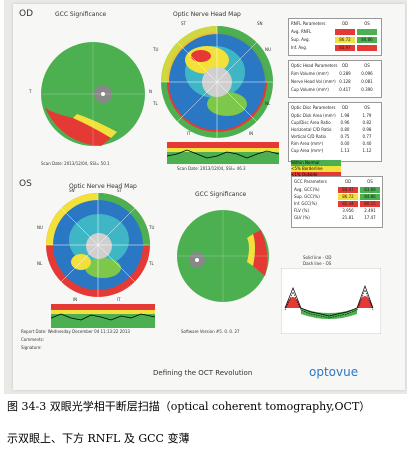  What do you see at coordinates (345, 40) in the screenshot?
I see `rnfl-cell-od: 86.72` at bounding box center [345, 40].